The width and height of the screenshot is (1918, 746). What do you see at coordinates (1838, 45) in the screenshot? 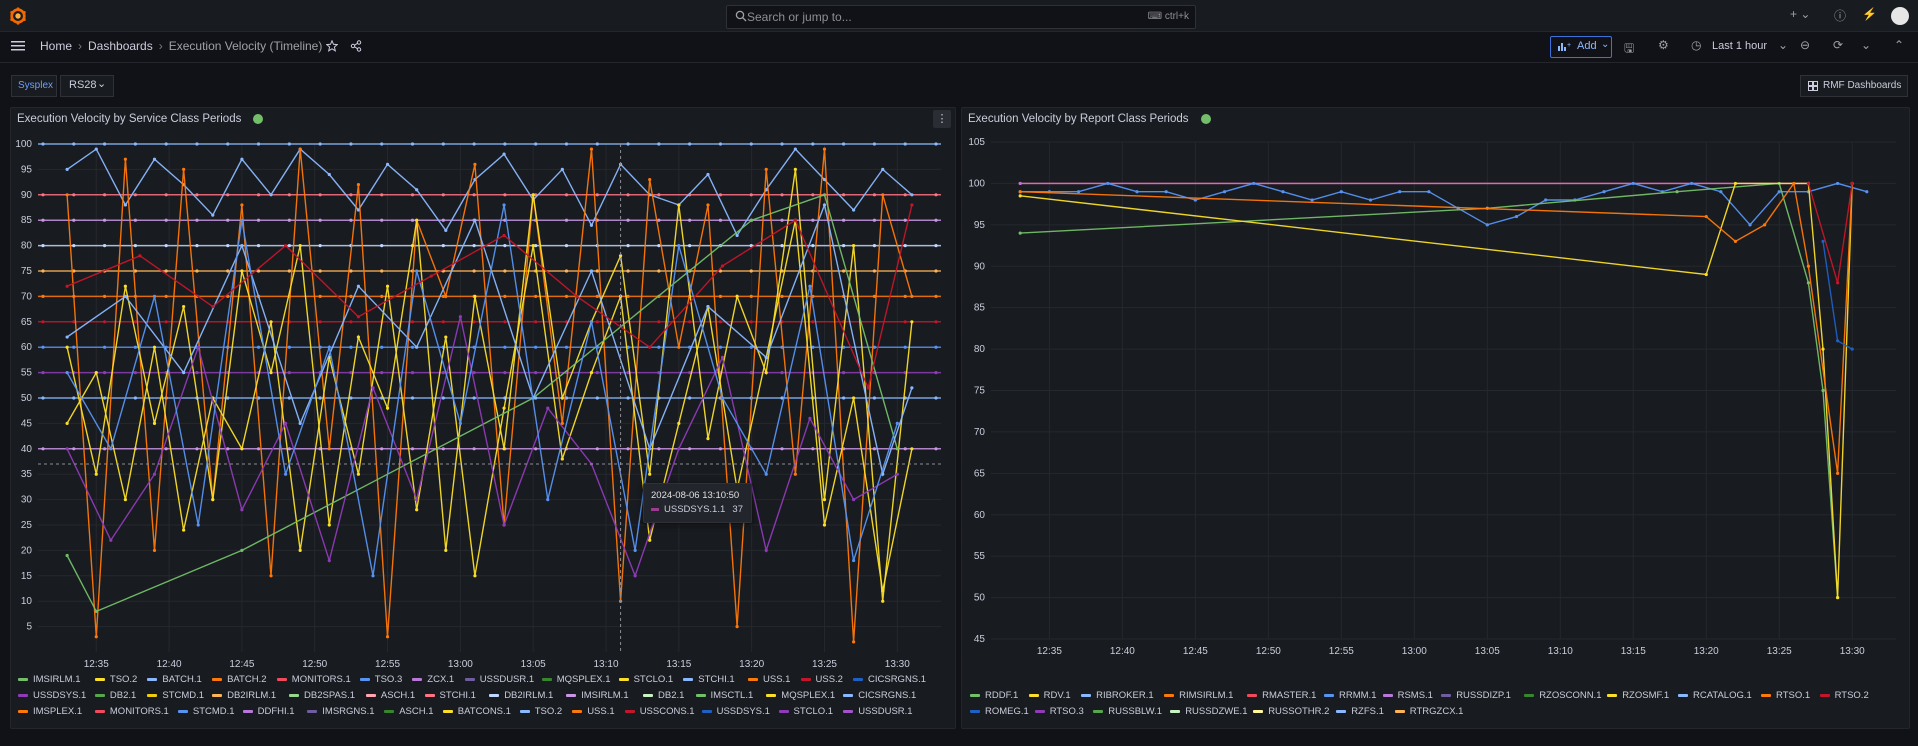
I see `refresh-icon: ⟳` at bounding box center [1838, 45].